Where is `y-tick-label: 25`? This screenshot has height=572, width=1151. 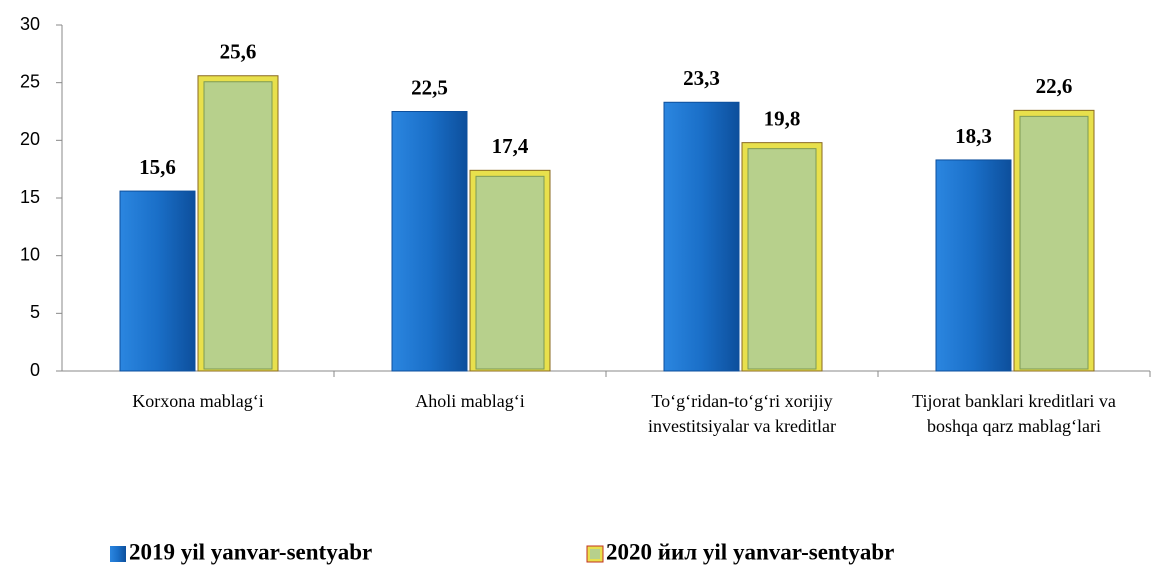
y-tick-label: 25 is located at coordinates (30, 81).